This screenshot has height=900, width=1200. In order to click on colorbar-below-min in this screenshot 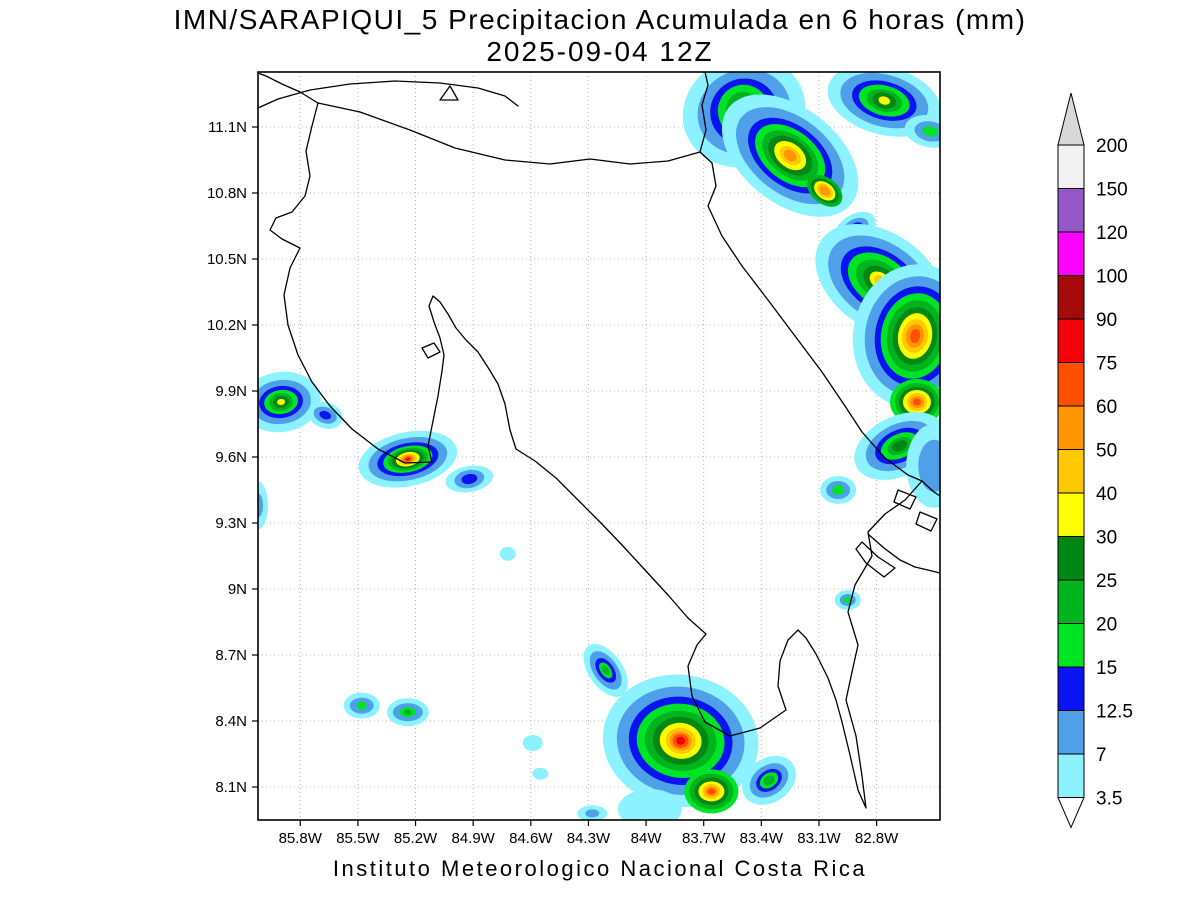, I will do `click(1071, 813)`.